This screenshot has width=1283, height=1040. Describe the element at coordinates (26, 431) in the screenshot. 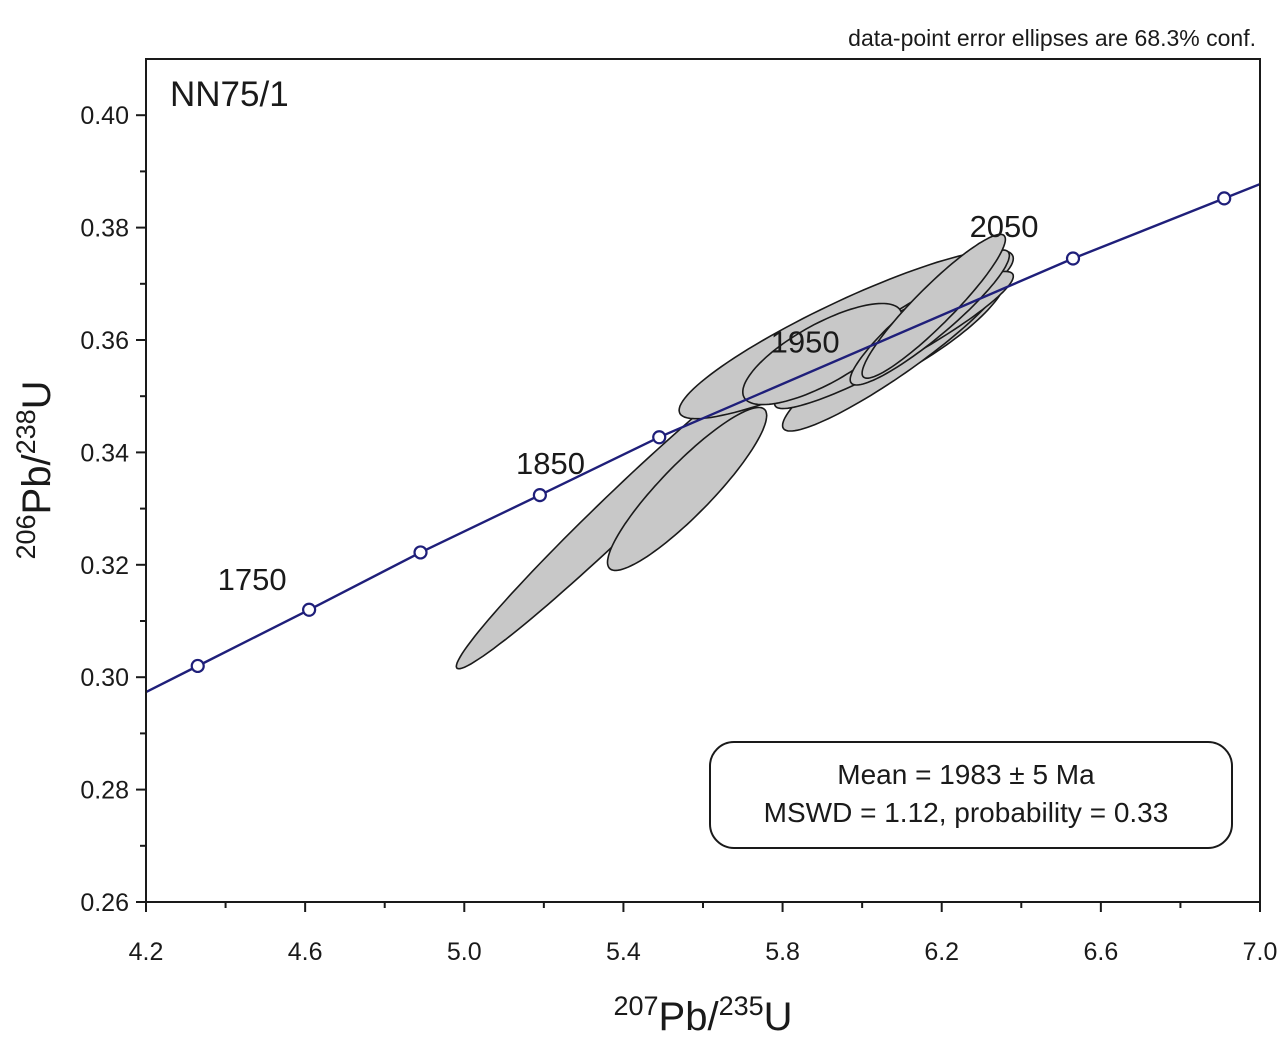

I see `y-axis-title-sup2: 238` at that location.